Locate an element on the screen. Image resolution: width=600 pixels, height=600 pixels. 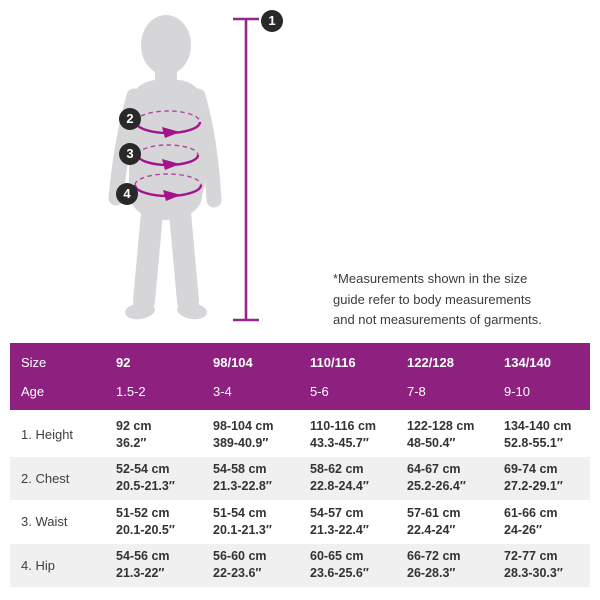
height-134-140: 134-140 cm 52.8-55.1″ is located at coordinates (541, 435).